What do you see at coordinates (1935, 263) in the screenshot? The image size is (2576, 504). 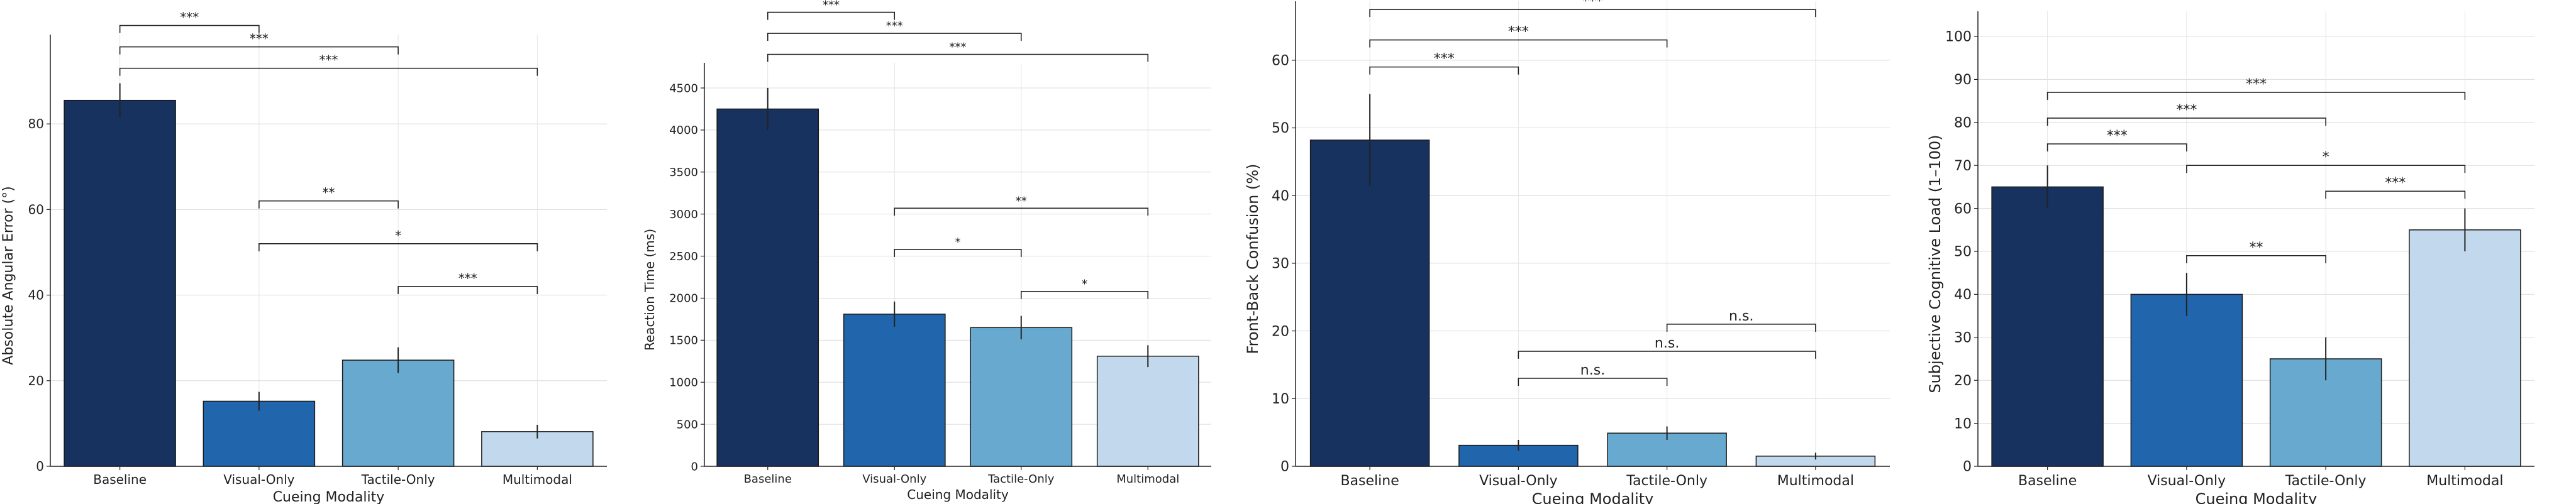 I see `y-axis-label: Subjective Cognitive Load (1–100)` at bounding box center [1935, 263].